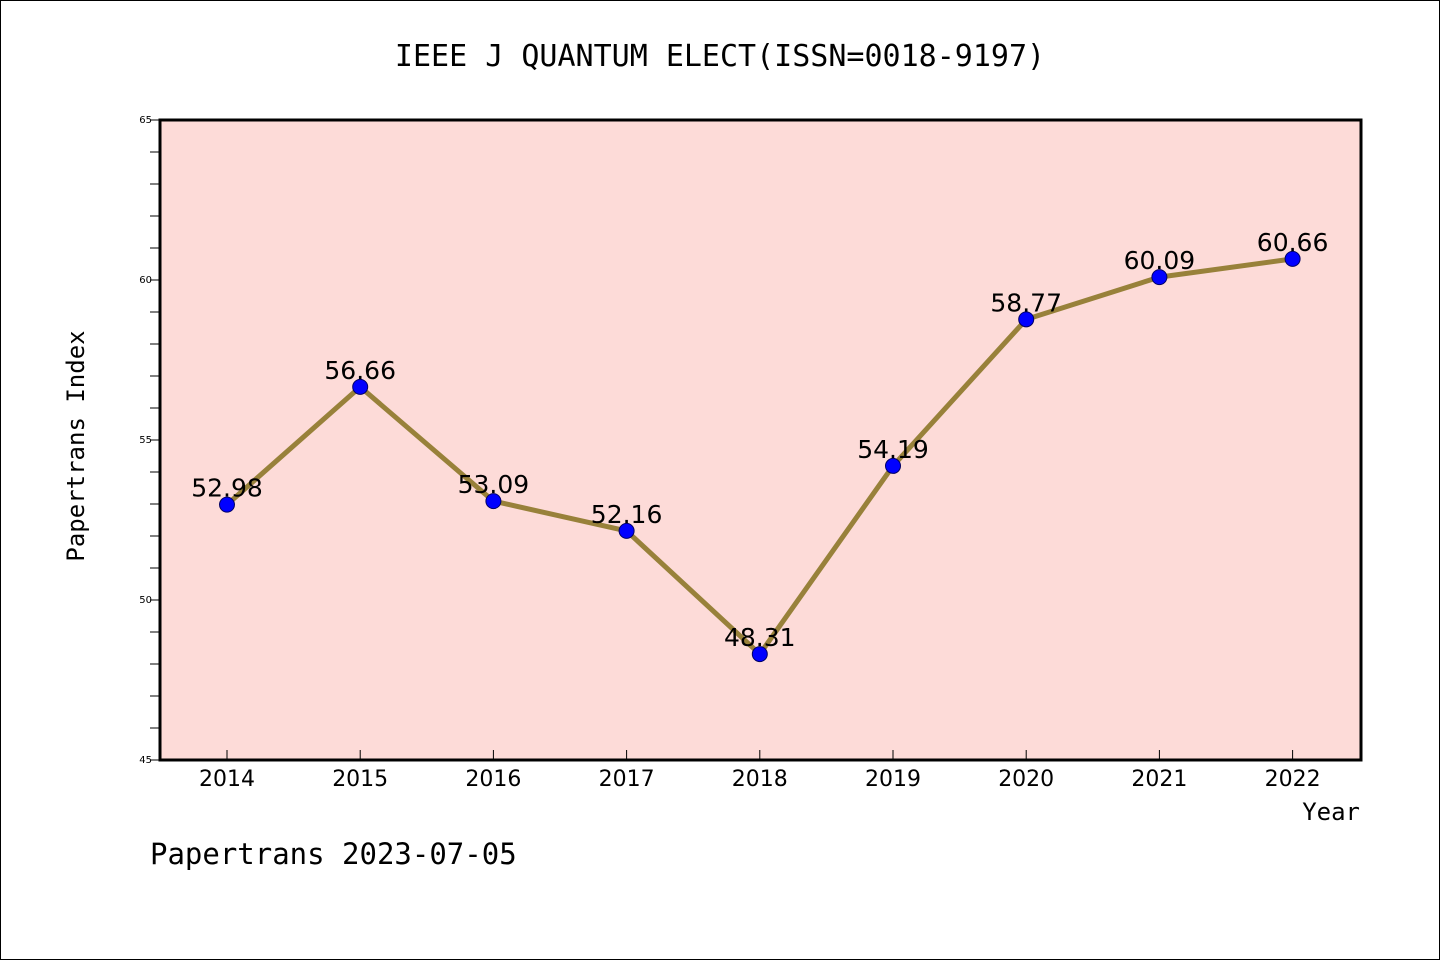  I want to click on chart-title: IEEE J QUANTUM ELECT(ISSN=0018-9197), so click(720, 56).